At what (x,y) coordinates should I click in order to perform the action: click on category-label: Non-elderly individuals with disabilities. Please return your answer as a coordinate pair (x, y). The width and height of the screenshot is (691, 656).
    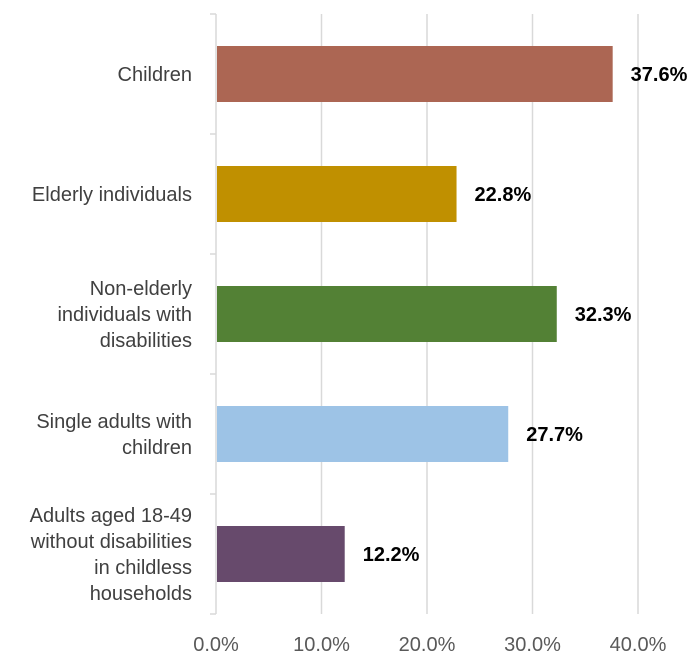
    Looking at the image, I should click on (124, 315).